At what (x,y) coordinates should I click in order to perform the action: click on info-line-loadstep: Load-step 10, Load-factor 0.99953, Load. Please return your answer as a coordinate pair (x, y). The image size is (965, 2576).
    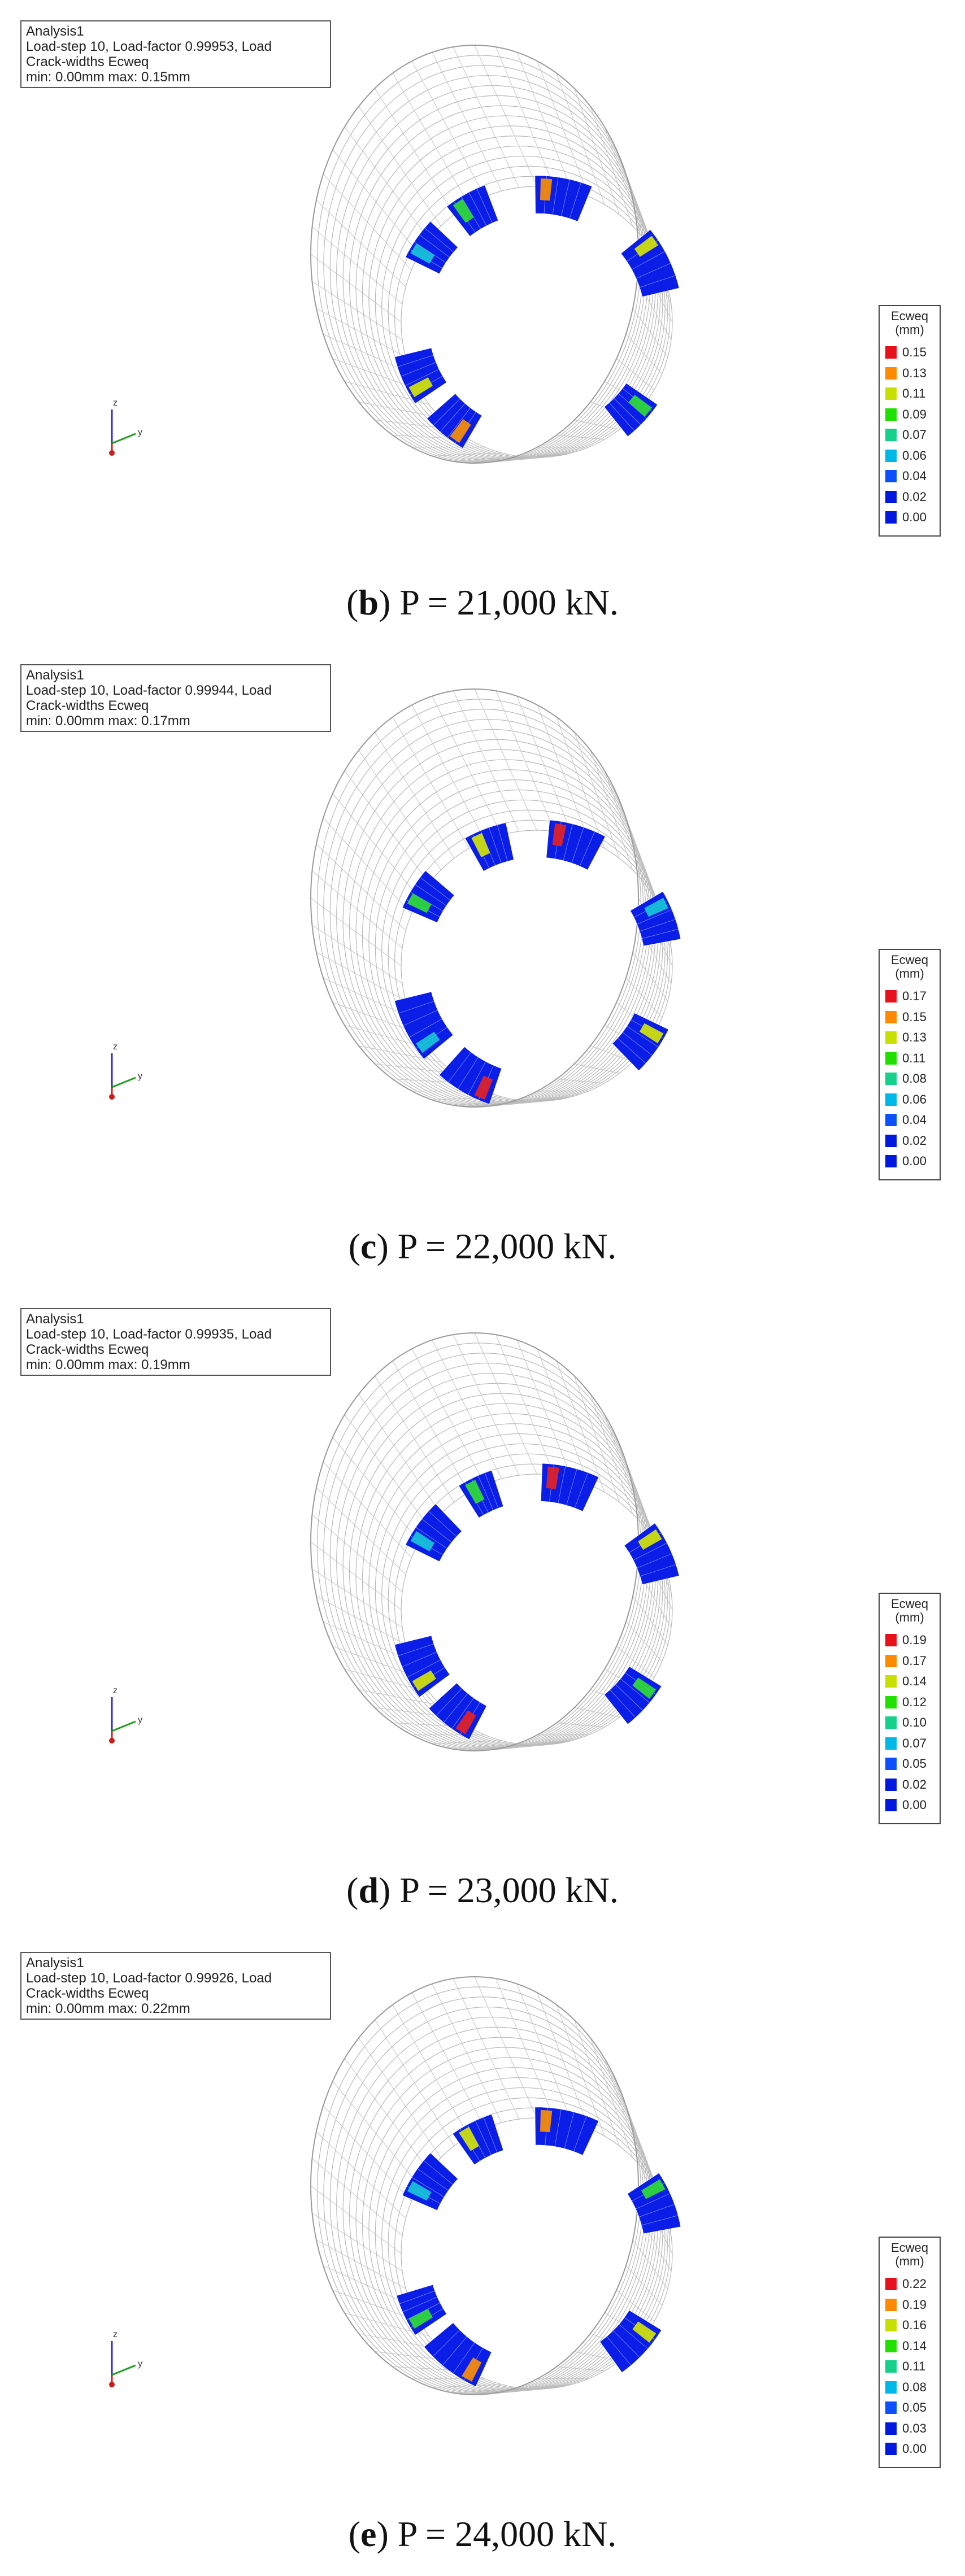
    Looking at the image, I should click on (149, 46).